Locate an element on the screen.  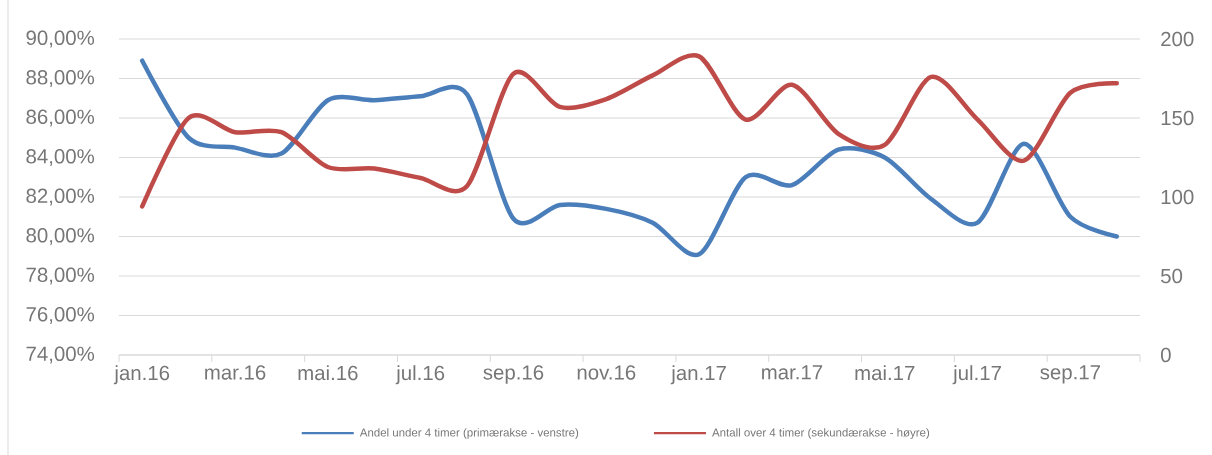
x-tick-label: nov.16 is located at coordinates (606, 372).